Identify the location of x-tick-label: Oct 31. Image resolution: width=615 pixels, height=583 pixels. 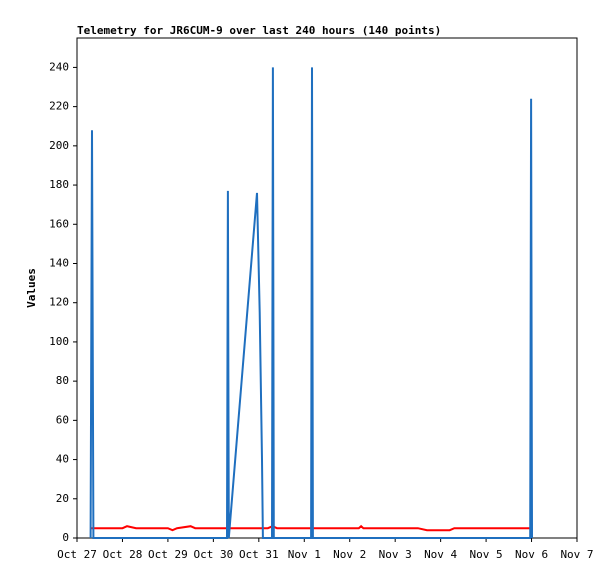
(259, 554).